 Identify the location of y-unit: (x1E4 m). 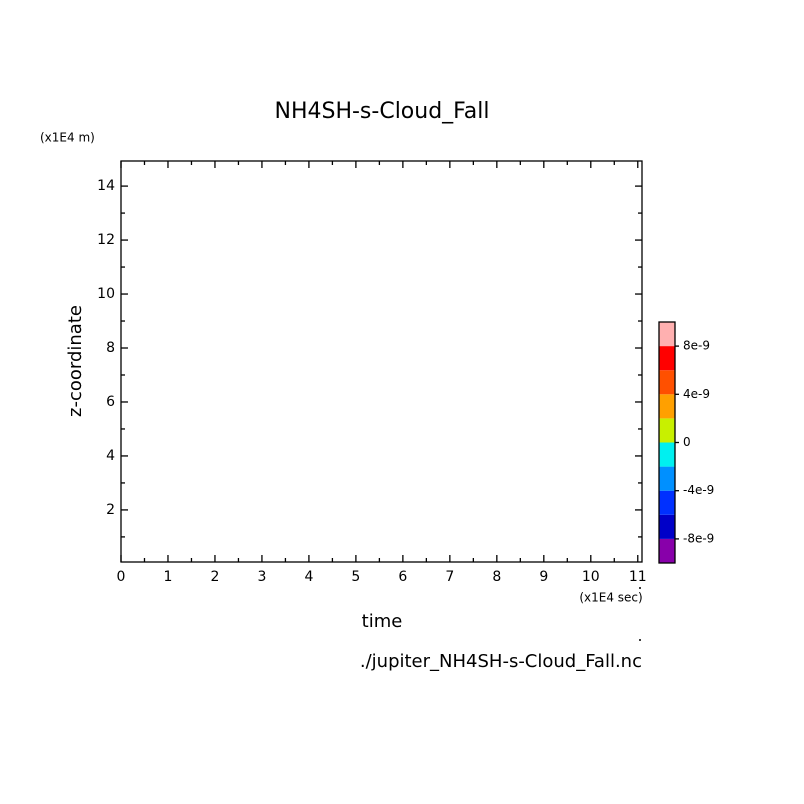
(67, 138).